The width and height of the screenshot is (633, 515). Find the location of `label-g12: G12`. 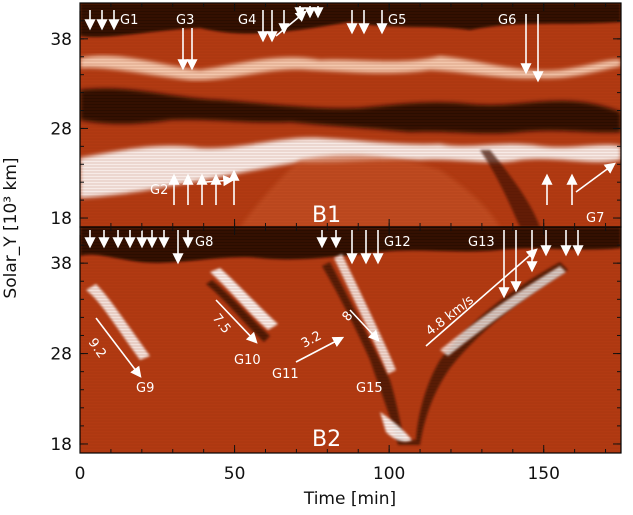

label-g12: G12 is located at coordinates (397, 242).